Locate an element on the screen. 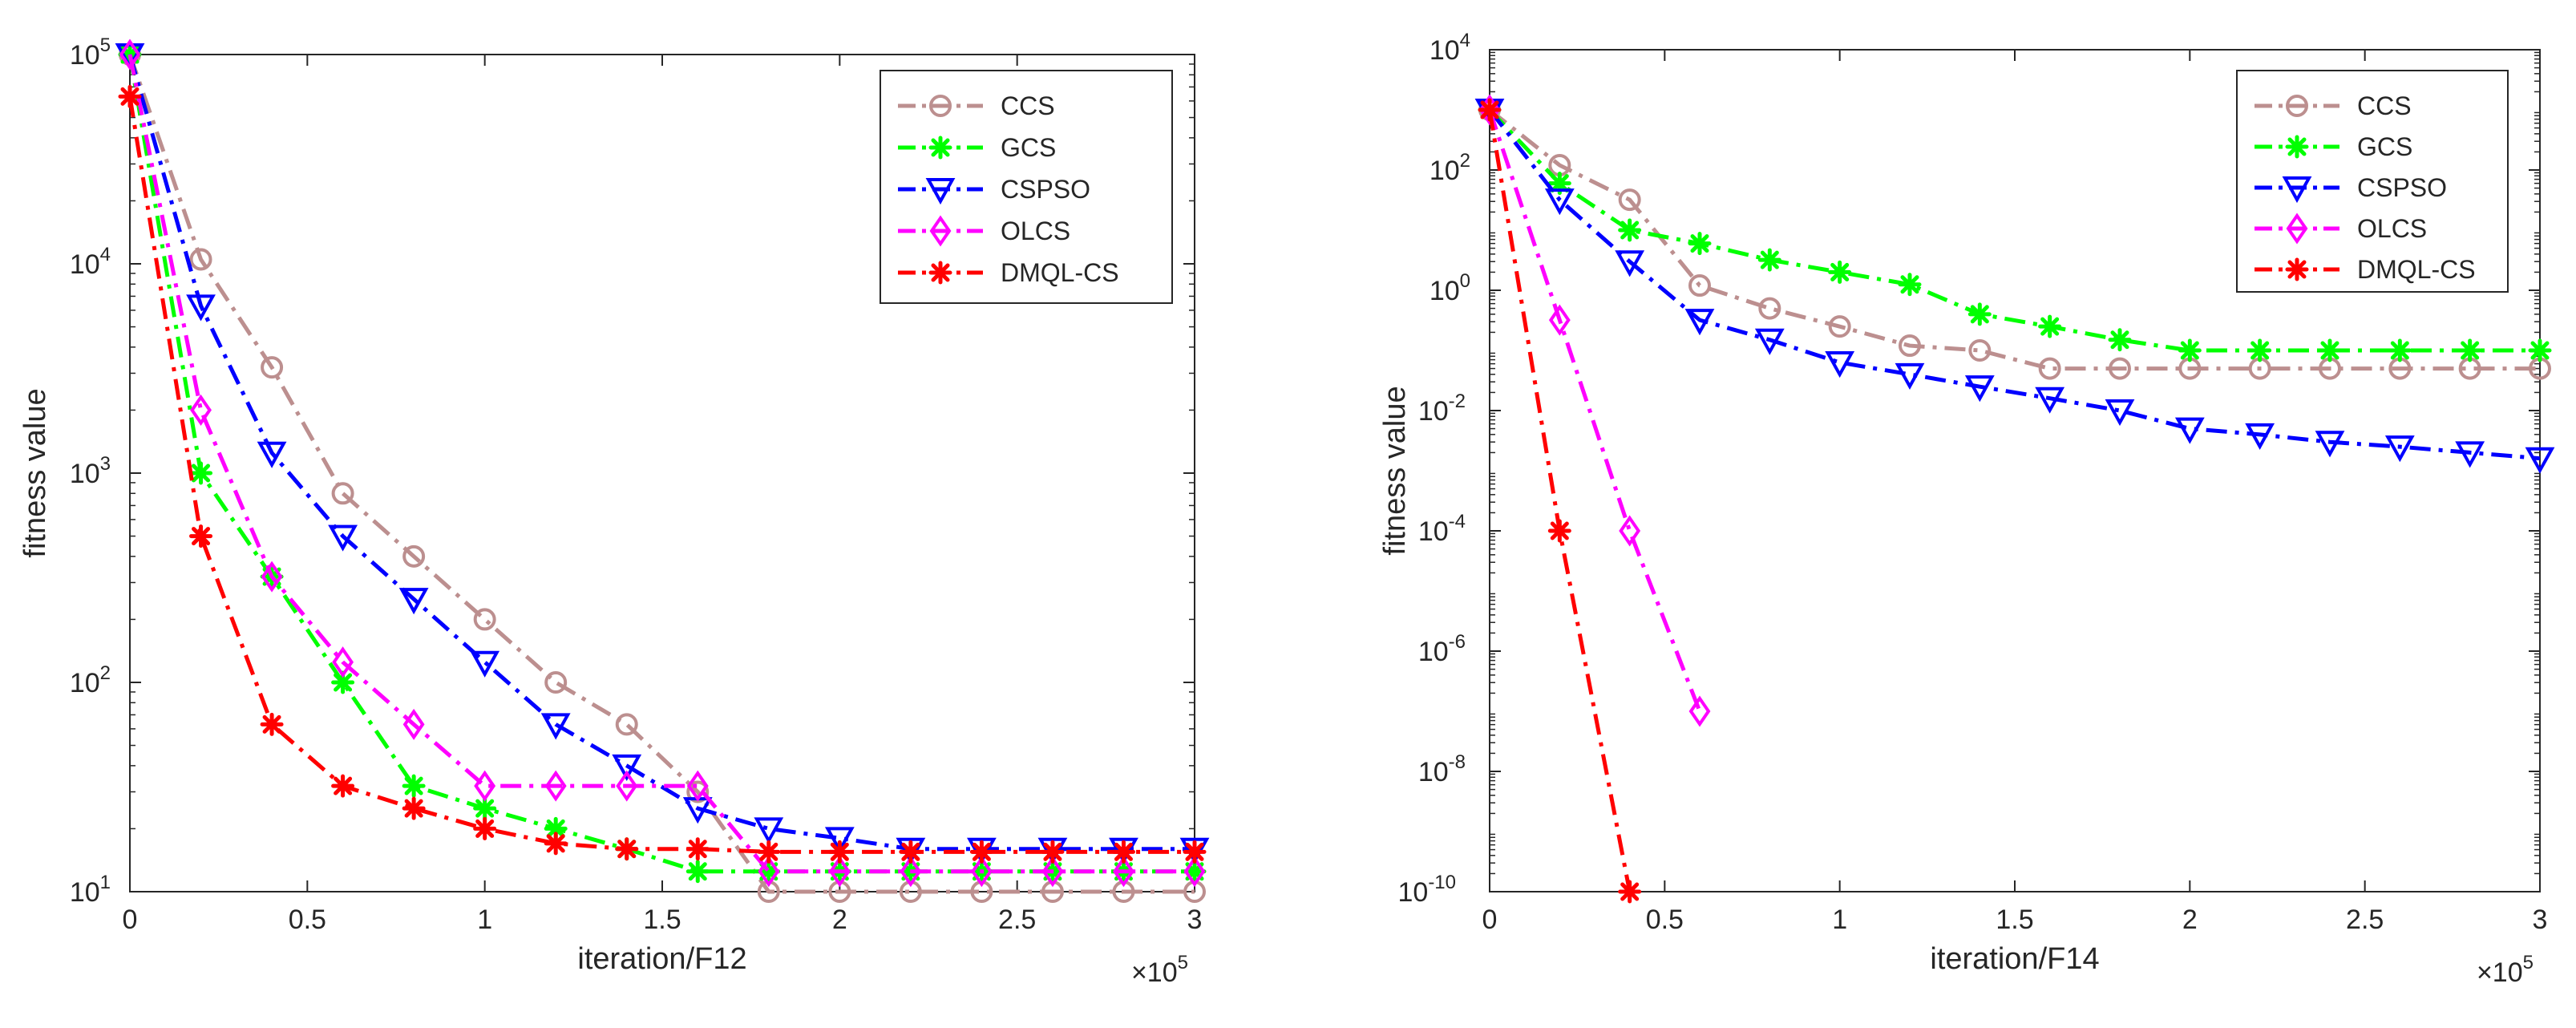 The width and height of the screenshot is (2576, 1028). y-tick-label: 10⁰ is located at coordinates (1450, 288).